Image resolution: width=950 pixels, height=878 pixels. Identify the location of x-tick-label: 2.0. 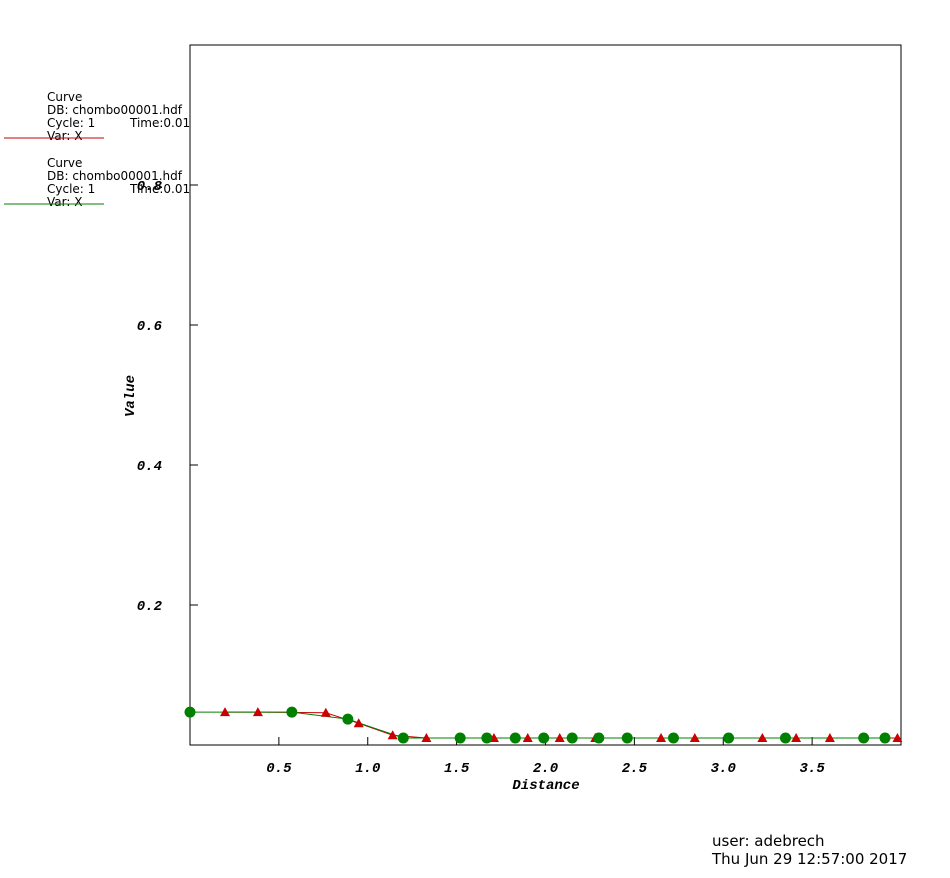
(545, 769).